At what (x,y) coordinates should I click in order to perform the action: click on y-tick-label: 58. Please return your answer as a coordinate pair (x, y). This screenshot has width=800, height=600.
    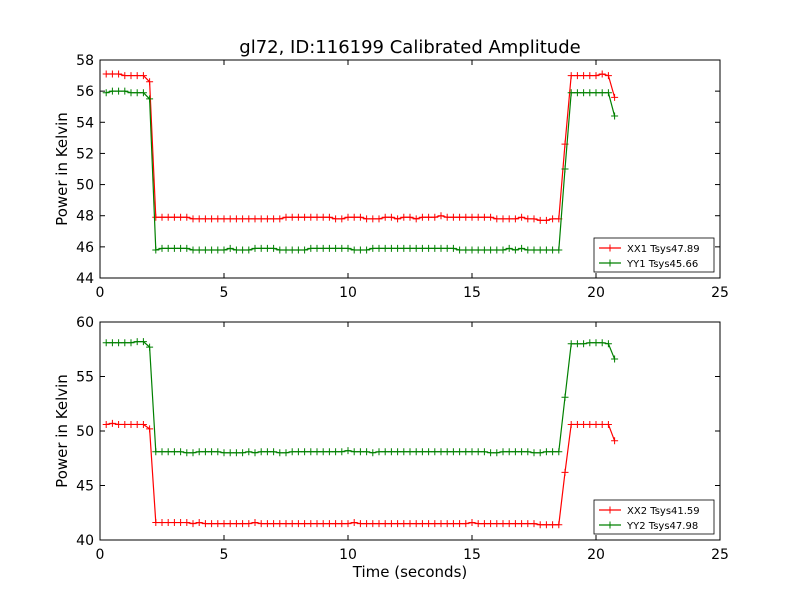
    Looking at the image, I should click on (85, 61).